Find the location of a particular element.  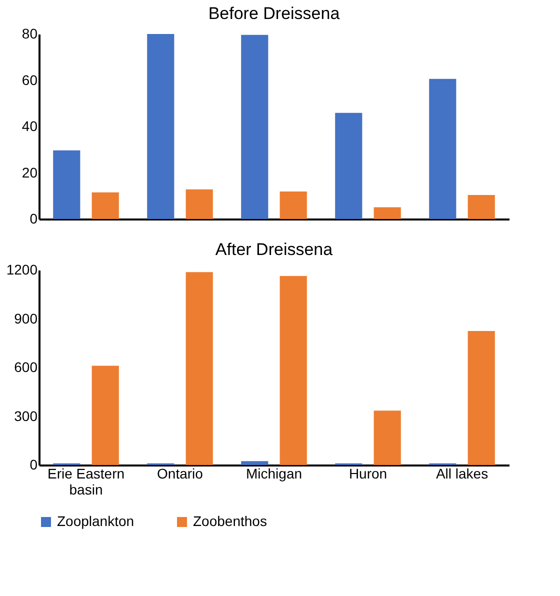

y-tick-label: 900 is located at coordinates (26, 318).